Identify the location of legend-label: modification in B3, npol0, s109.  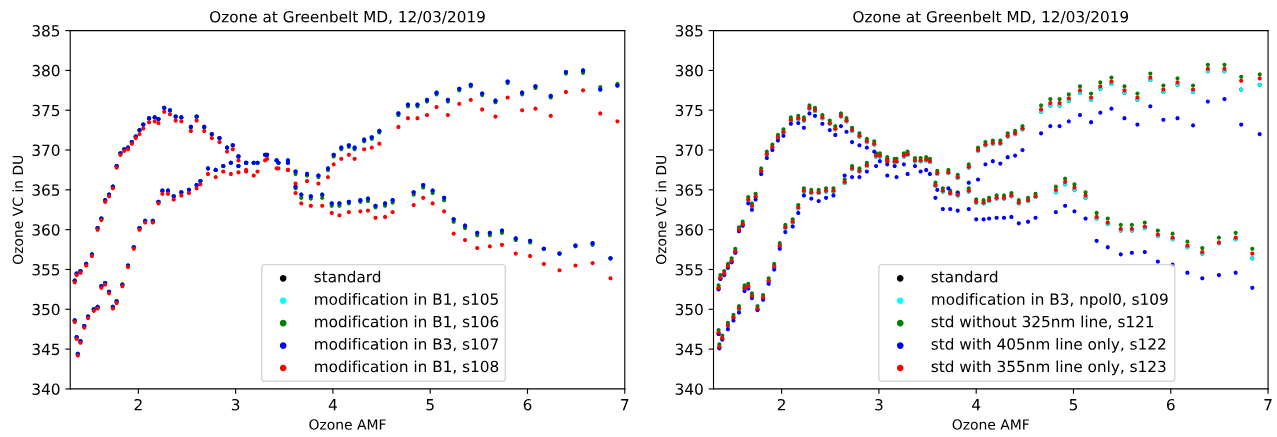
(1050, 300).